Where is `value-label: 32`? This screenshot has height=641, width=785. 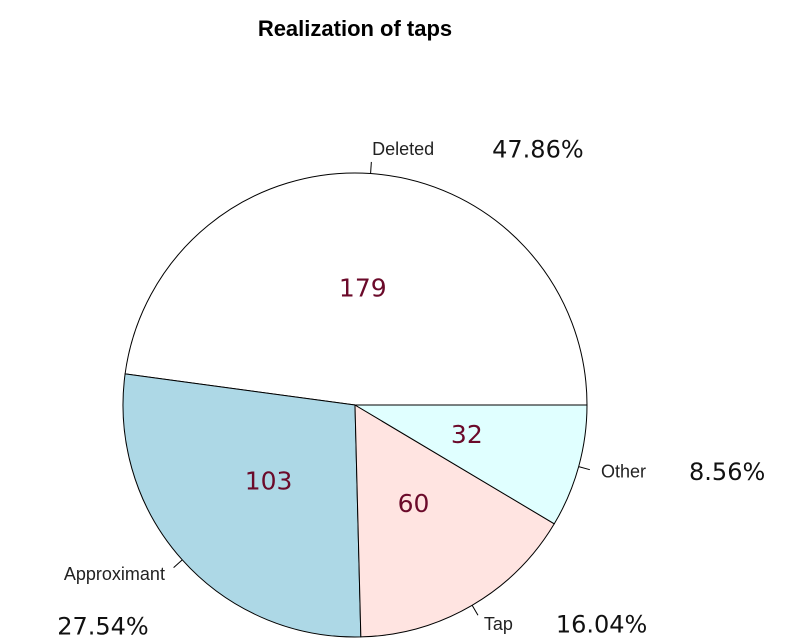 value-label: 32 is located at coordinates (467, 434).